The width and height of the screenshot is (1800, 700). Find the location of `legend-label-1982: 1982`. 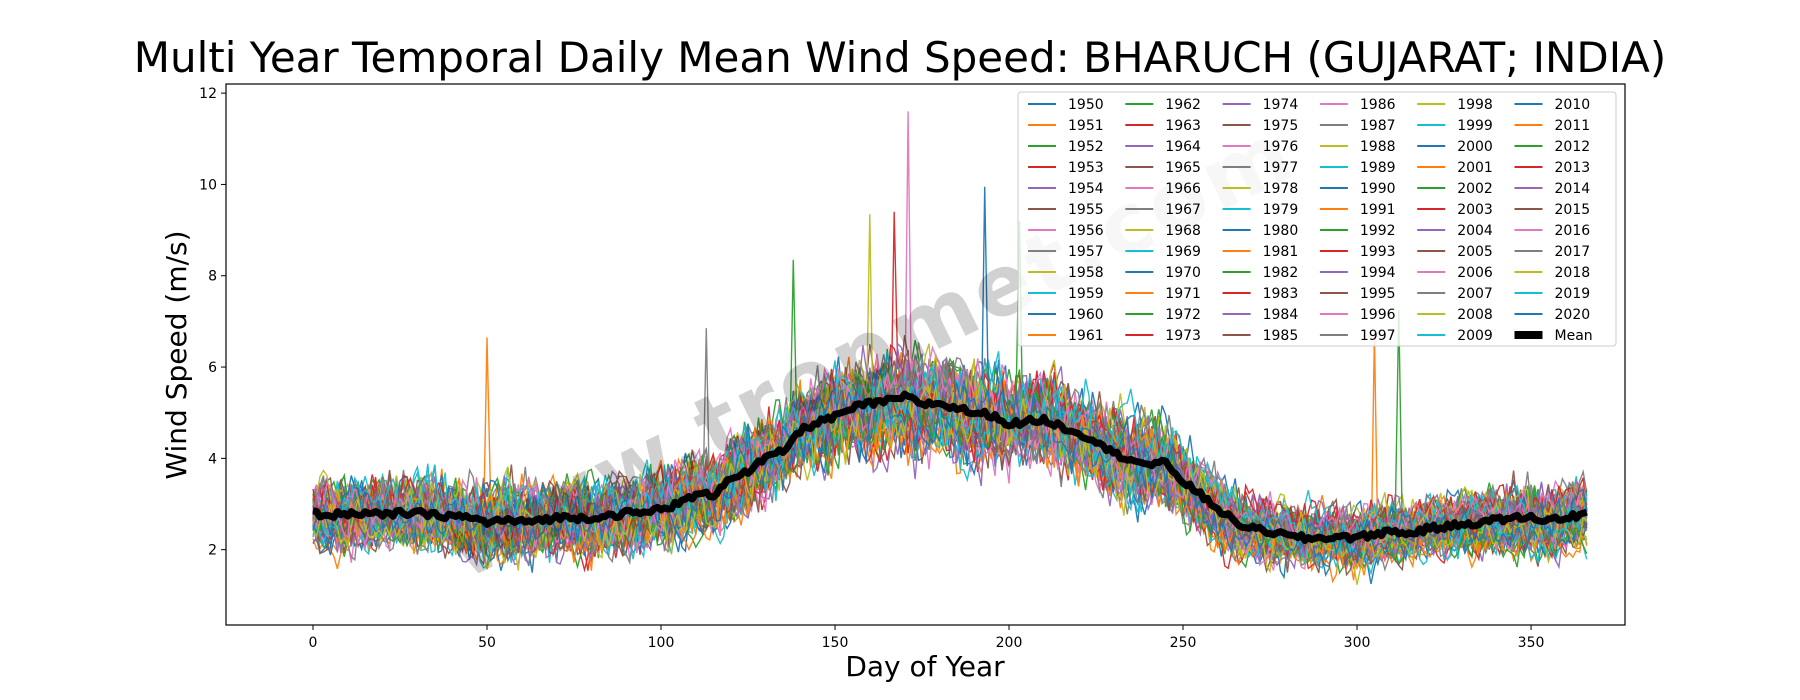

legend-label-1982: 1982 is located at coordinates (1281, 273).